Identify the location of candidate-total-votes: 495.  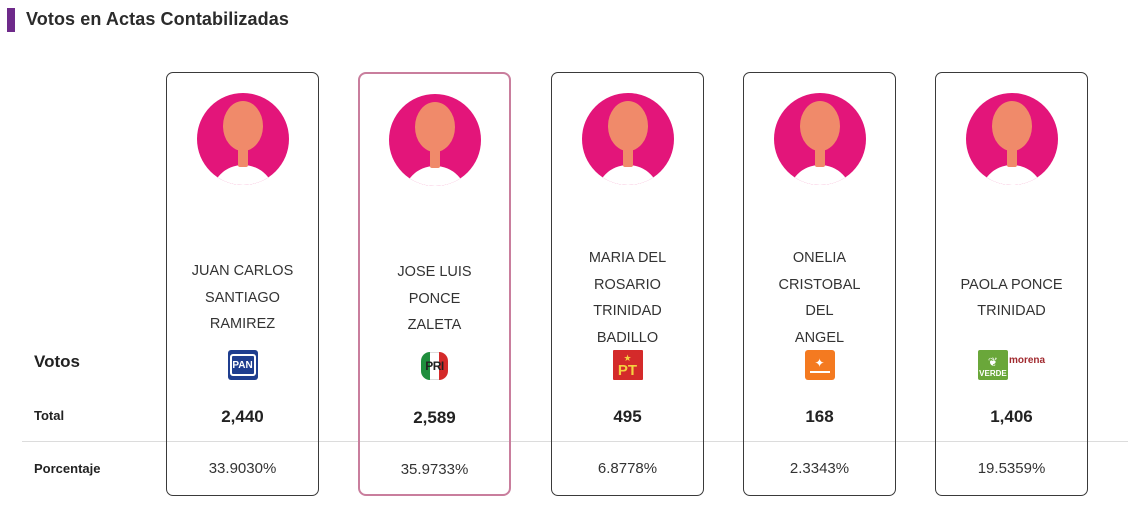
(627, 416).